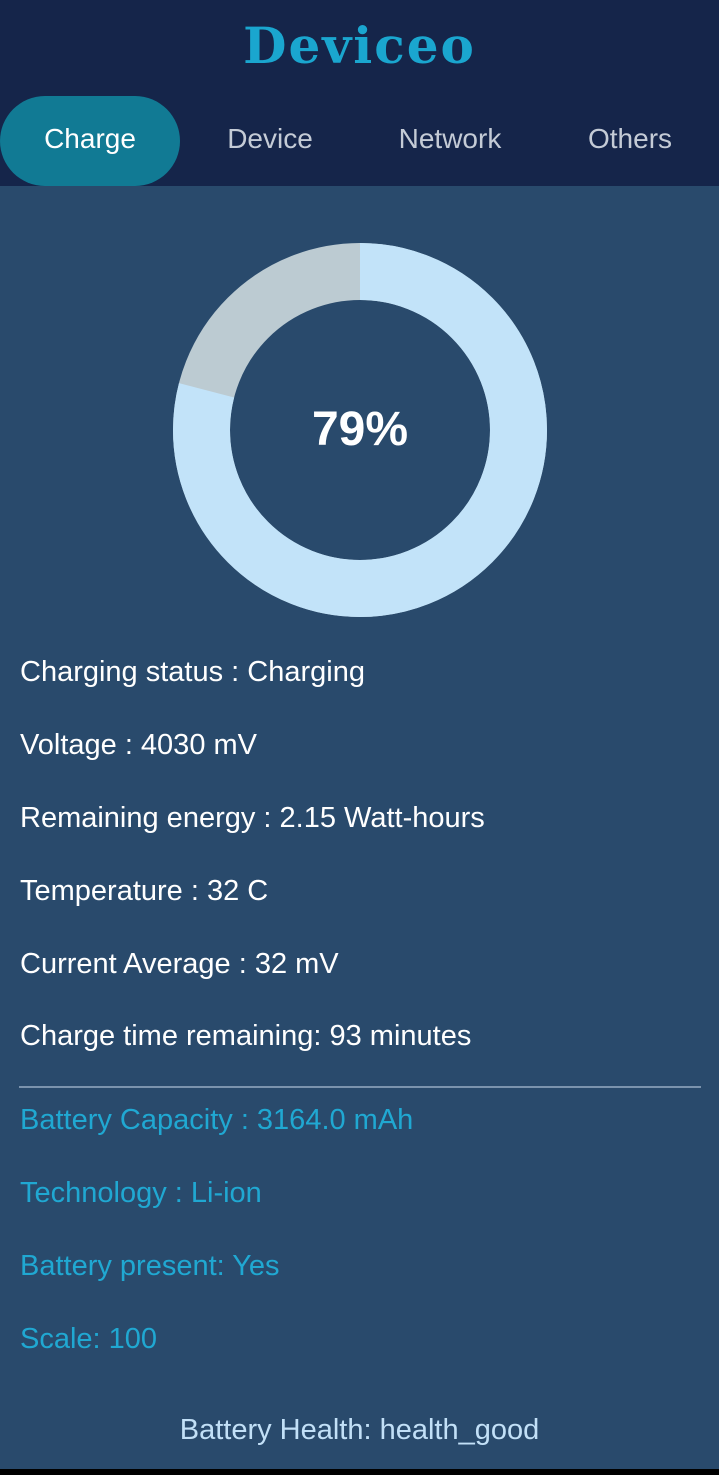  Describe the element at coordinates (179, 964) in the screenshot. I see `current-average-row: Current Average : 32 mV` at that location.